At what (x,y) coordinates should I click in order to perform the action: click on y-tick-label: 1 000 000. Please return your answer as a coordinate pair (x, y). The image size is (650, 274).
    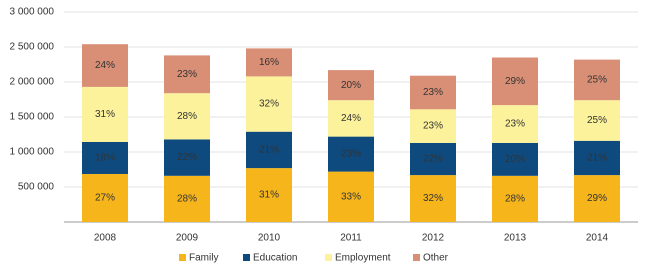
    Looking at the image, I should click on (32, 152).